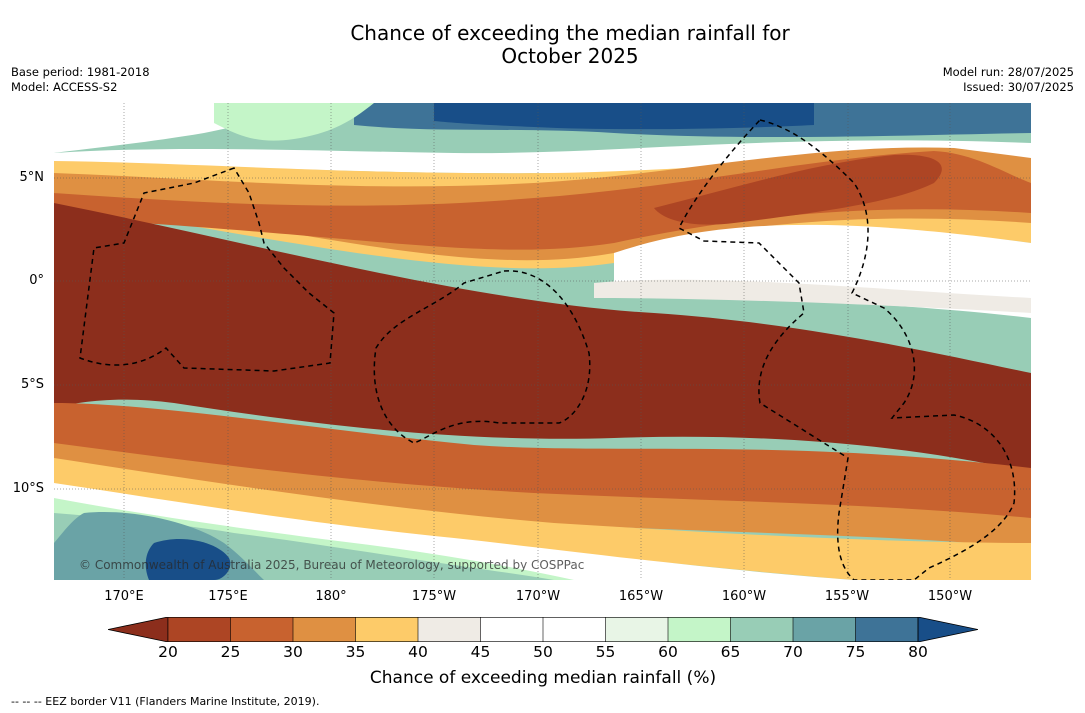 This screenshot has width=1085, height=713. Describe the element at coordinates (168, 652) in the screenshot. I see `colorbar-tick-20: 20` at that location.